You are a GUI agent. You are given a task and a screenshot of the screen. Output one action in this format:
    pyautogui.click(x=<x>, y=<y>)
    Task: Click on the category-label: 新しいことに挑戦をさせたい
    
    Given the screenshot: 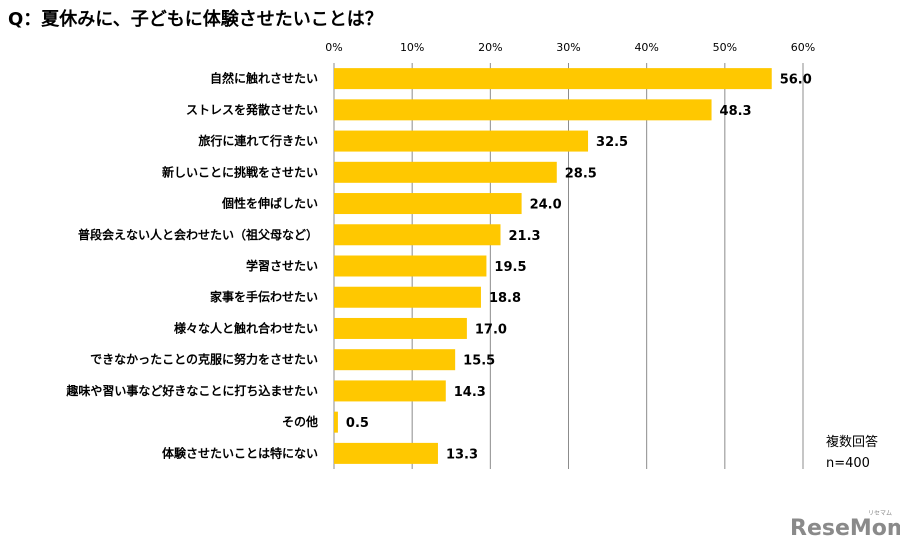 What is the action you would take?
    pyautogui.click(x=240, y=171)
    